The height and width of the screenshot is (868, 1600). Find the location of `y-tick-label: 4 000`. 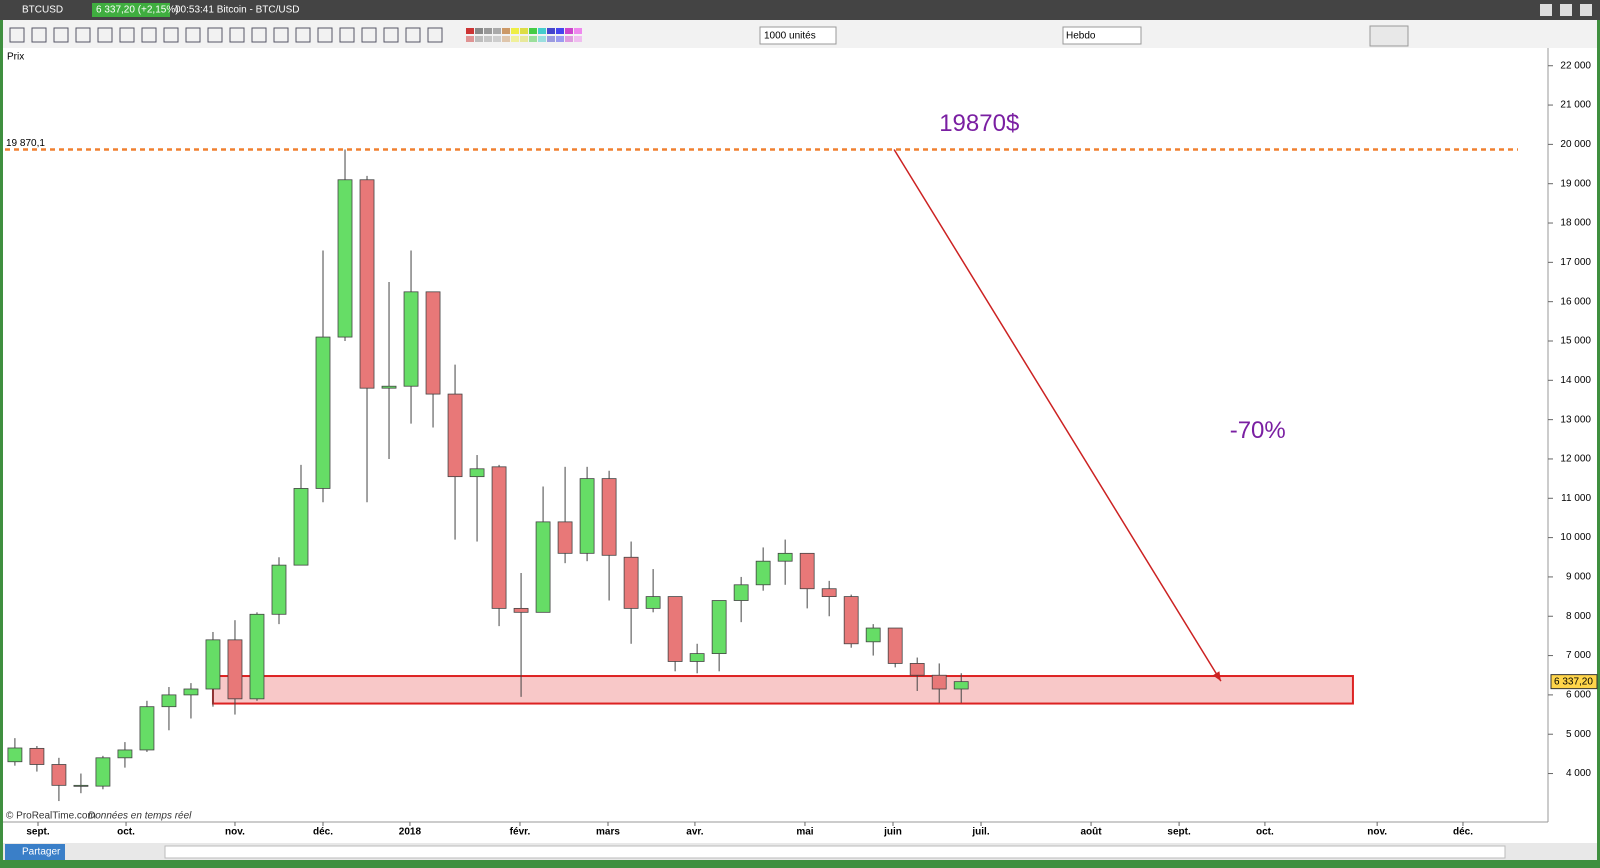

y-tick-label: 4 000 is located at coordinates (1578, 773).